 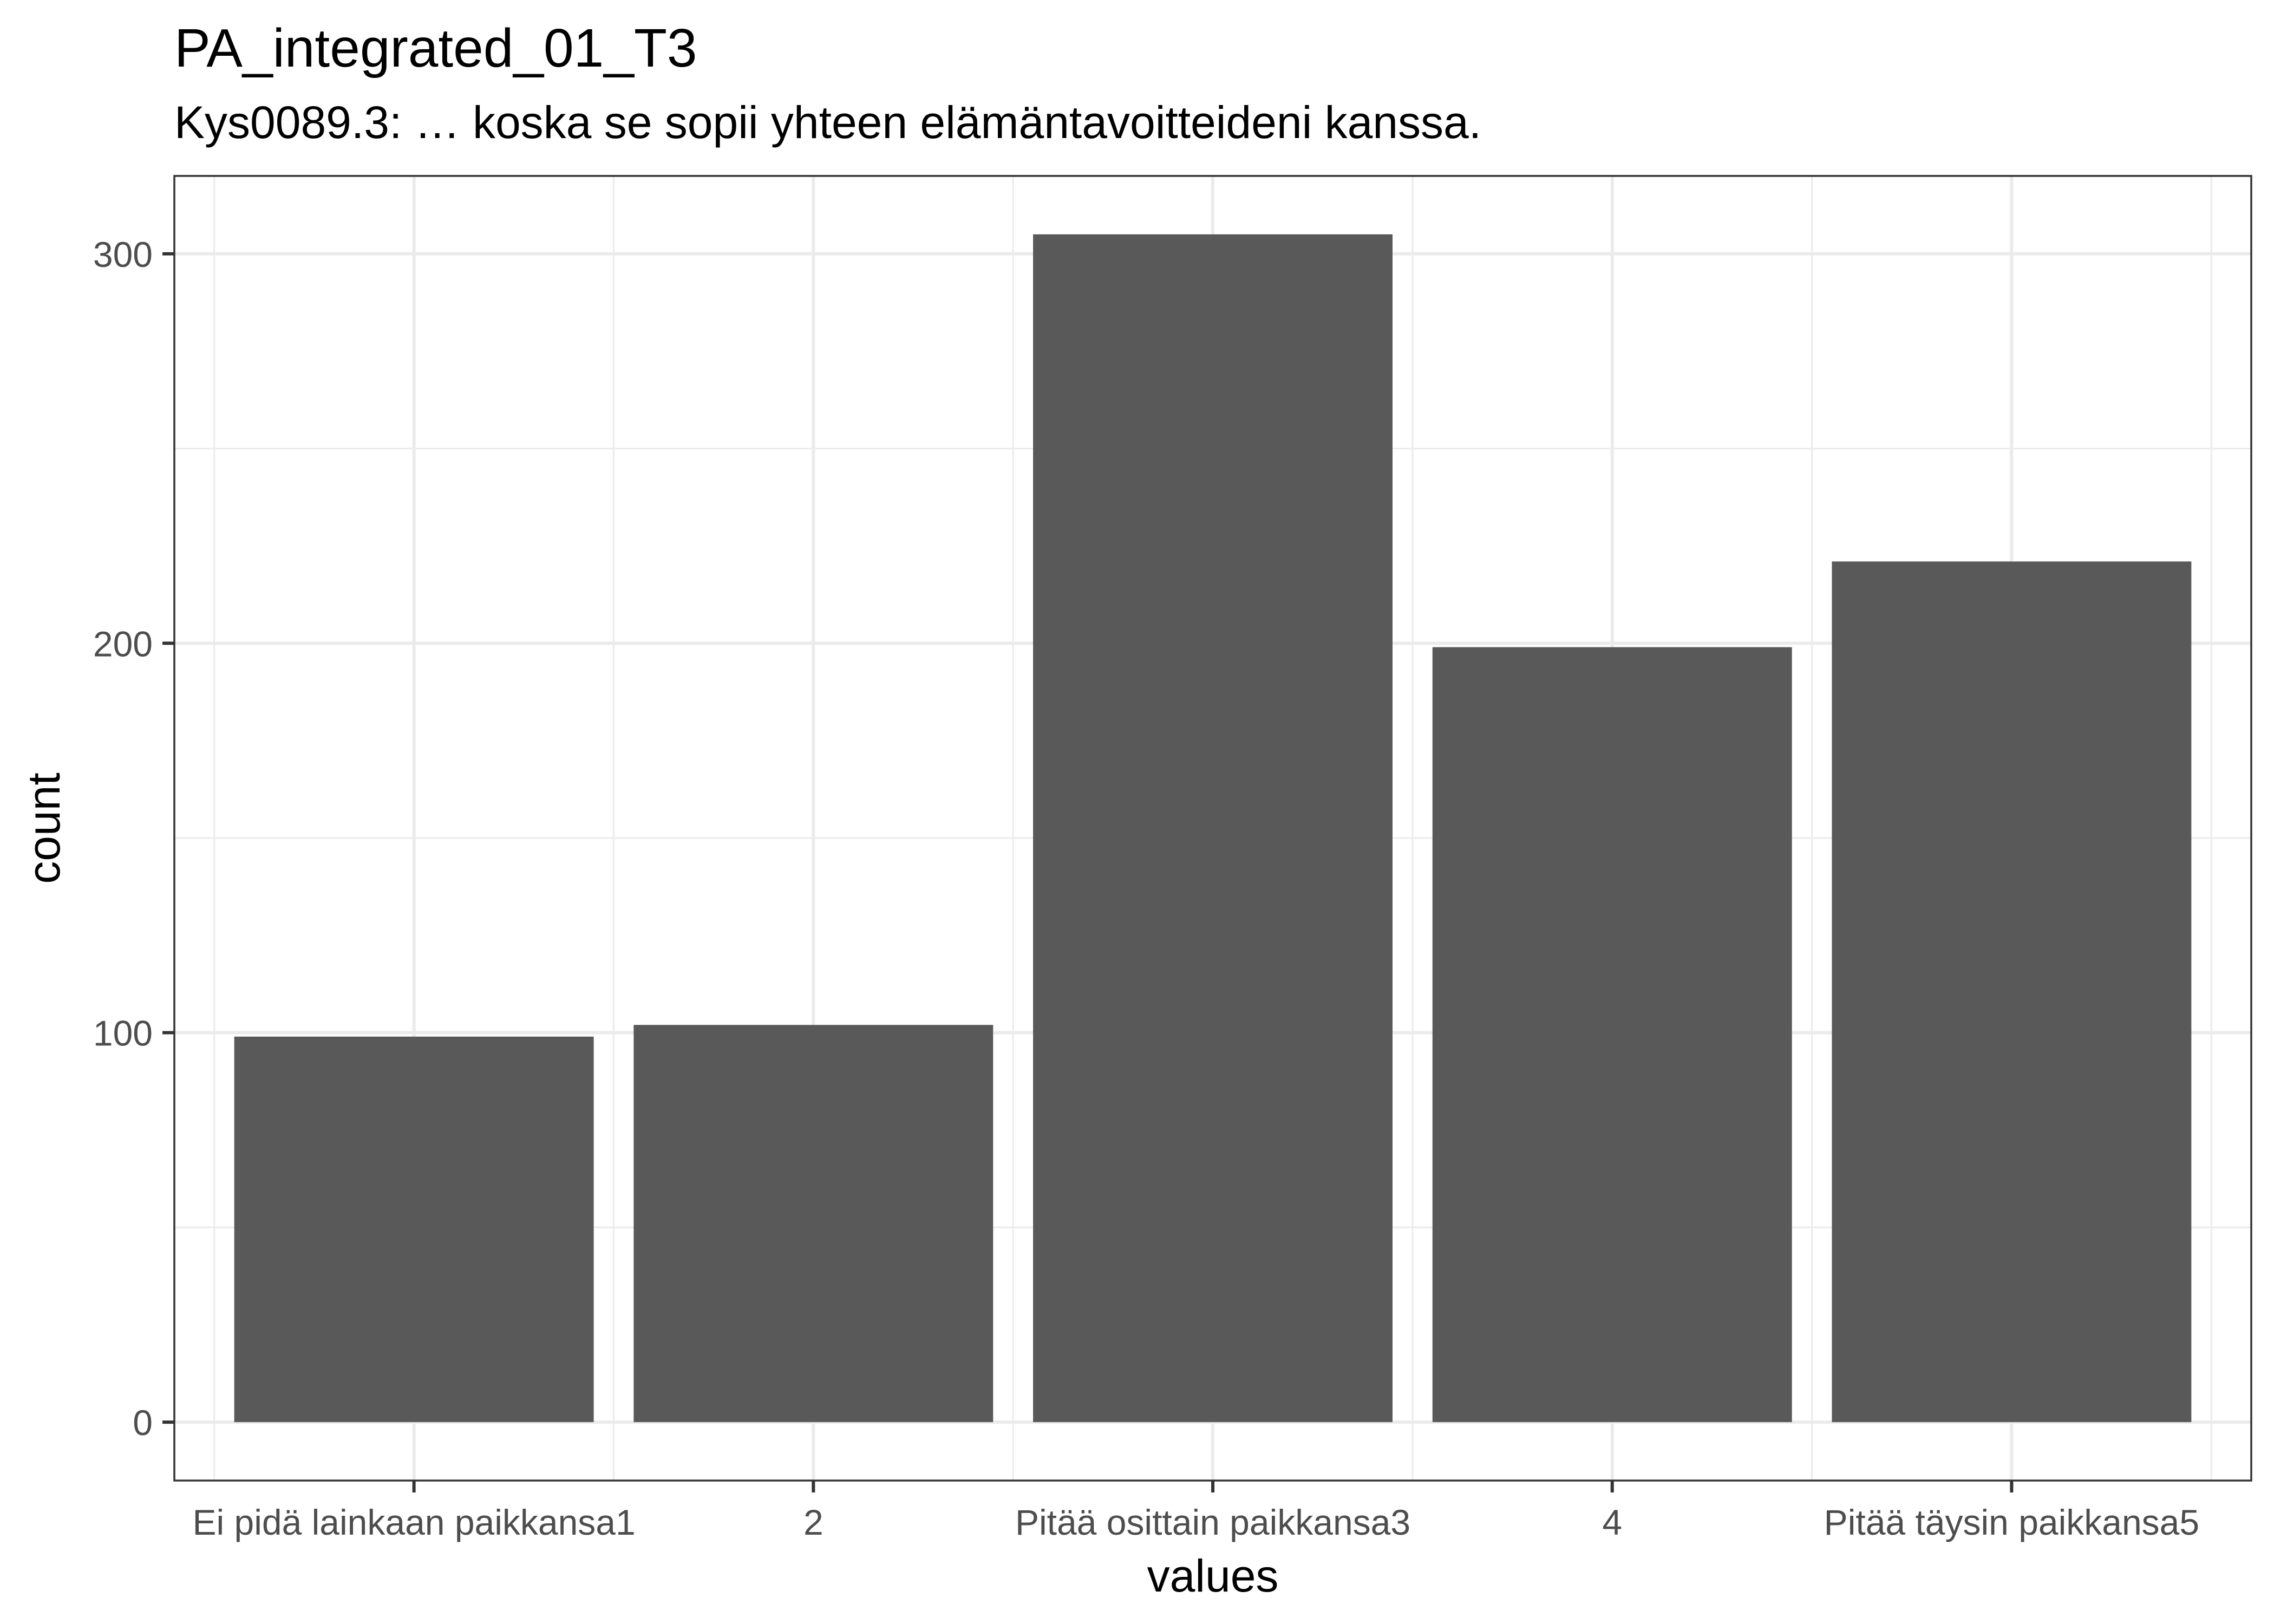 I want to click on y-tick-label: 100, so click(x=123, y=1033).